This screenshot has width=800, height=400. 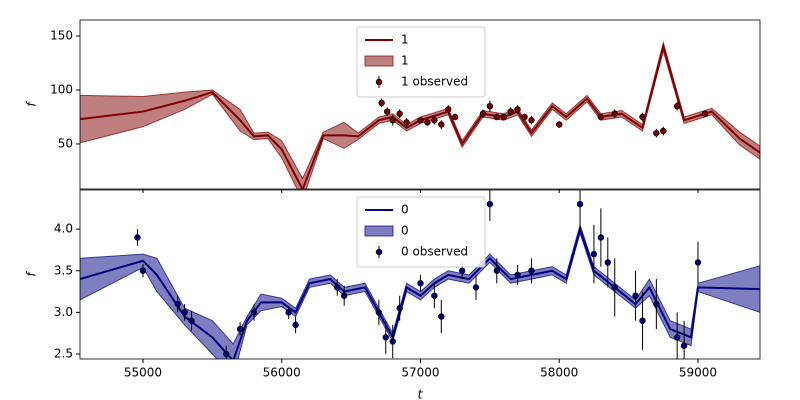 I want to click on x-tick-label: 55000, so click(x=143, y=373).